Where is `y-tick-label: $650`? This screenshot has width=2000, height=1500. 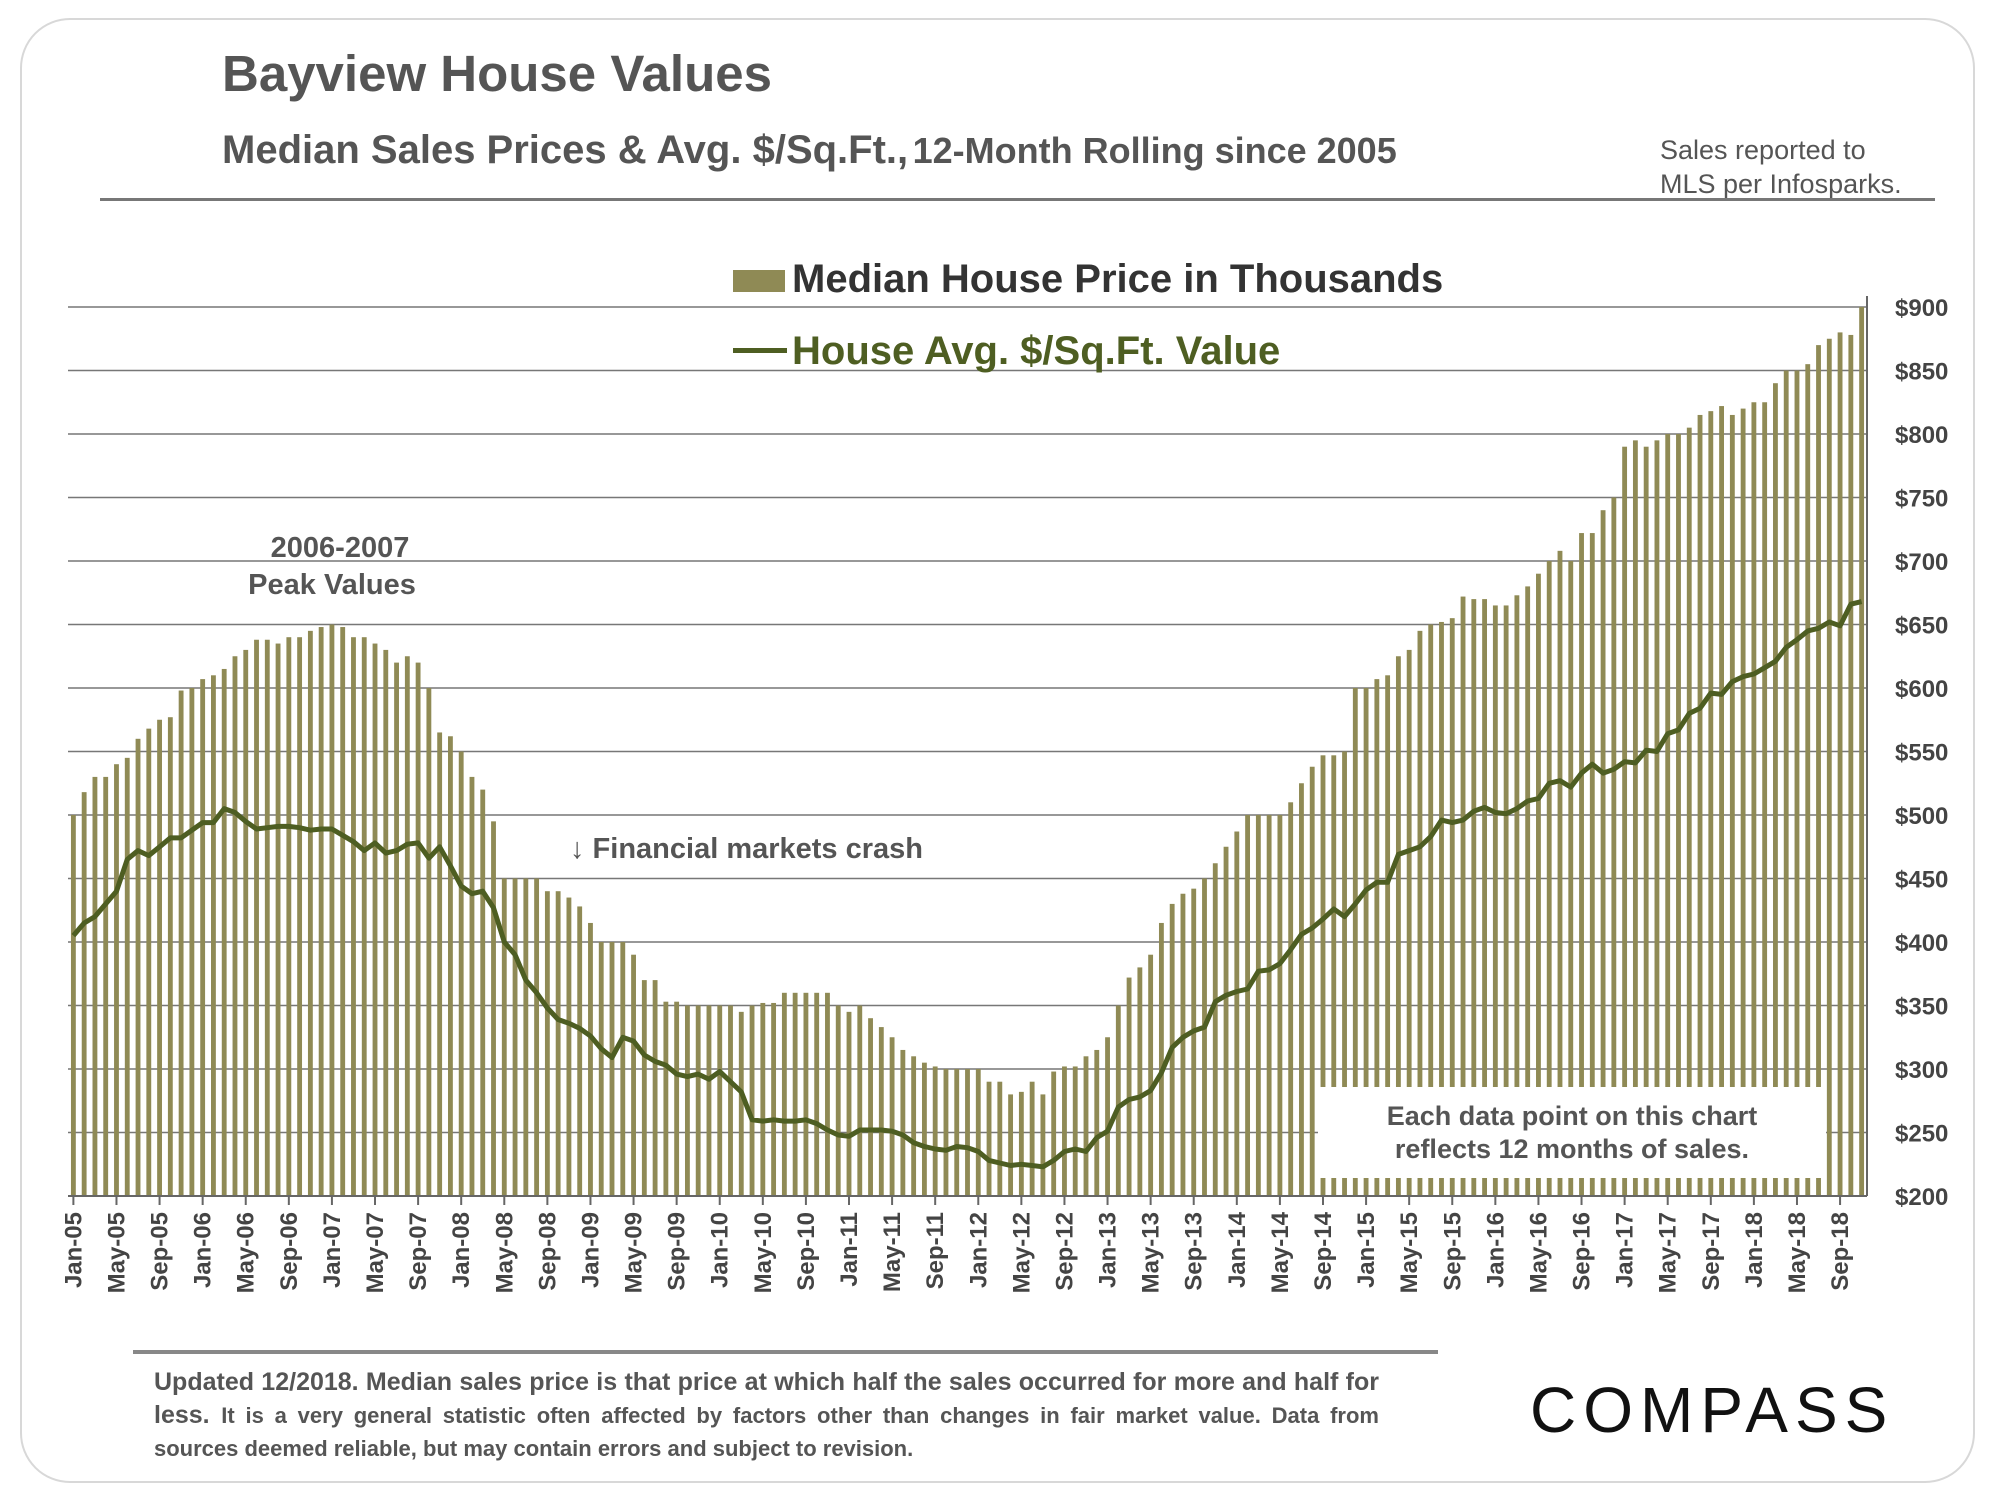 y-tick-label: $650 is located at coordinates (1921, 626).